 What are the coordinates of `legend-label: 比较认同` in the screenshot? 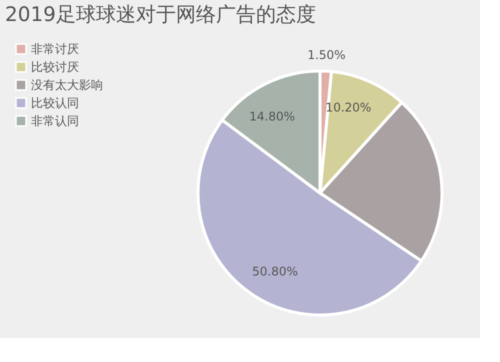 It's located at (55, 103).